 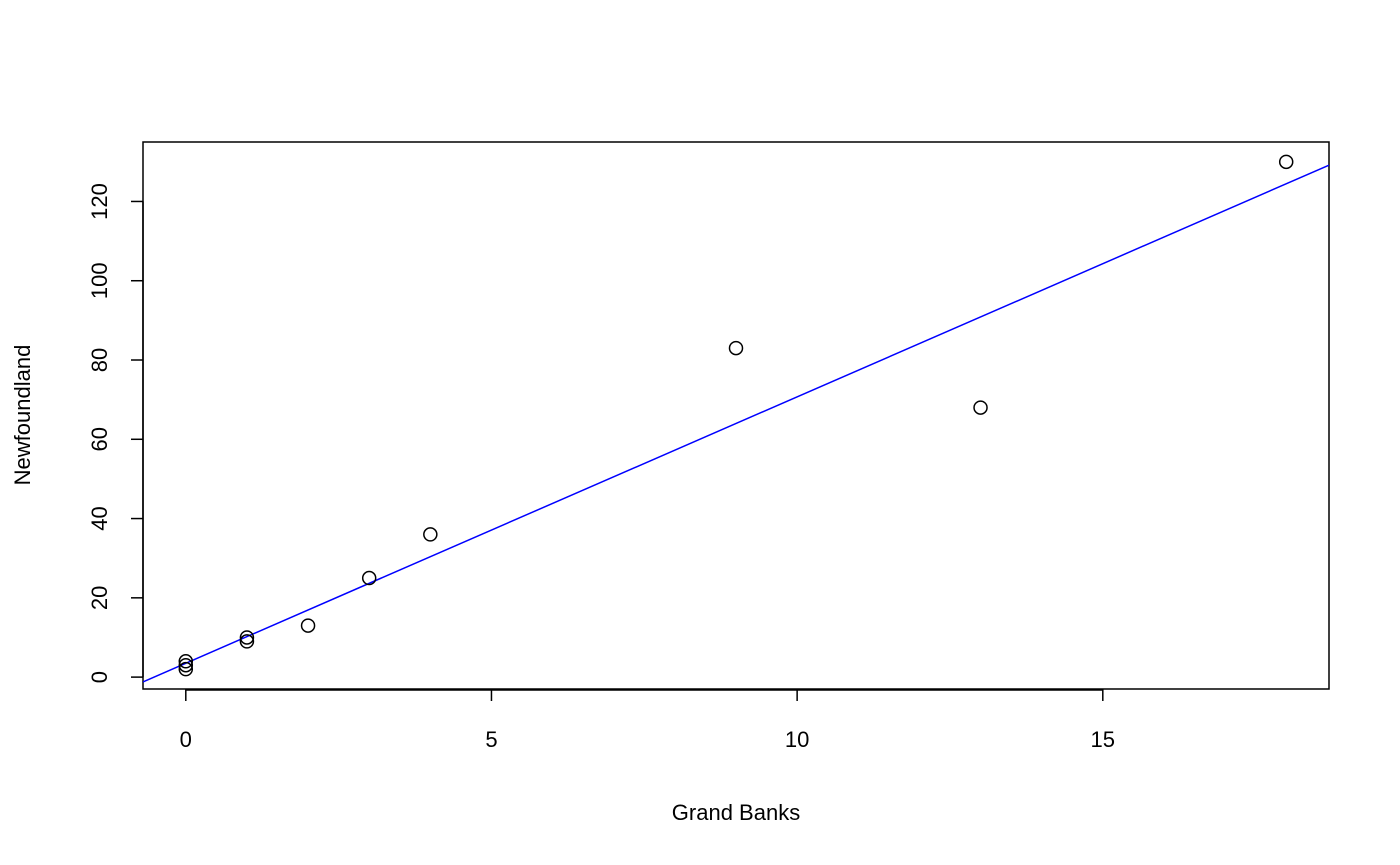 I want to click on y-tick-label: 0, so click(x=99, y=677).